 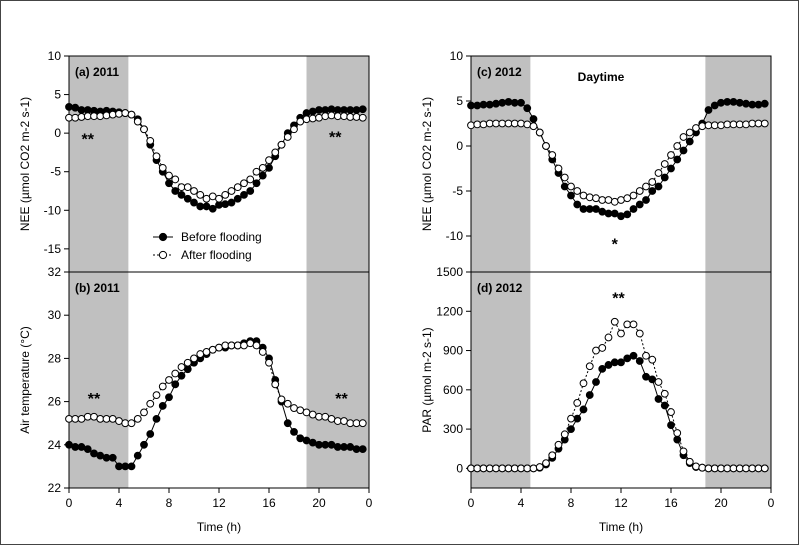 What do you see at coordinates (621, 503) in the screenshot?
I see `x-tick-label: 12` at bounding box center [621, 503].